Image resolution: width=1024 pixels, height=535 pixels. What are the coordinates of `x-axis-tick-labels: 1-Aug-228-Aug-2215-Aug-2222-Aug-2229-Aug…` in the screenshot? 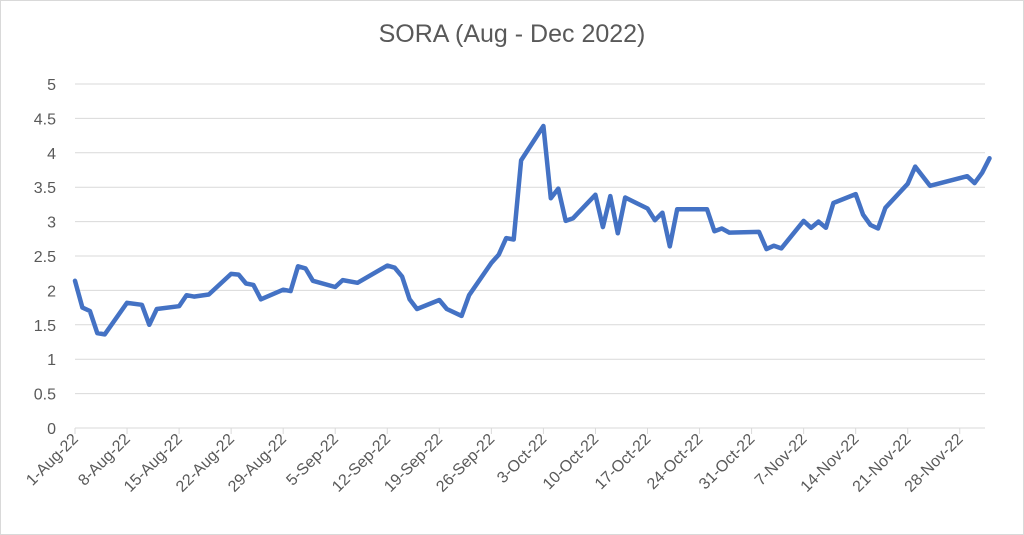 It's located at (494, 463).